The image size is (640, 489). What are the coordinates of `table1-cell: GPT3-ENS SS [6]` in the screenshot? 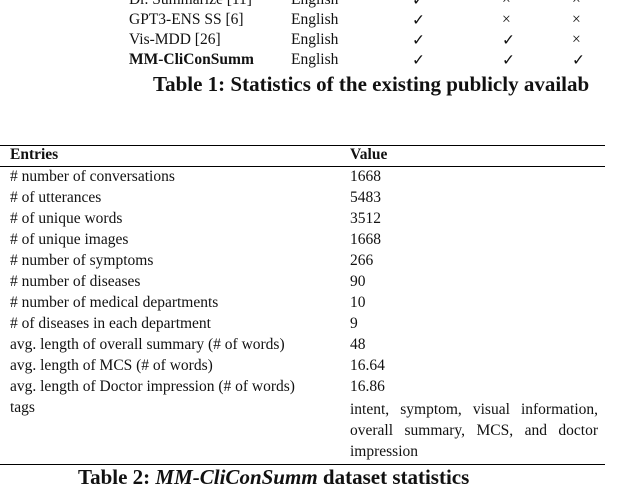 It's located at (186, 19).